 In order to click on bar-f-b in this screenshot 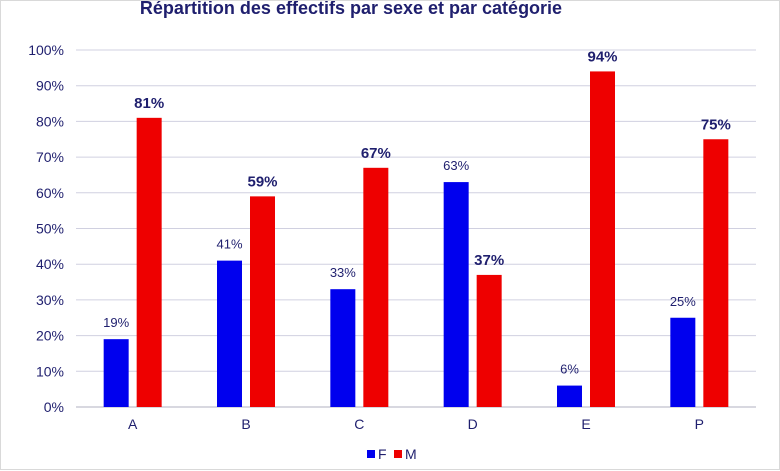, I will do `click(229, 333)`.